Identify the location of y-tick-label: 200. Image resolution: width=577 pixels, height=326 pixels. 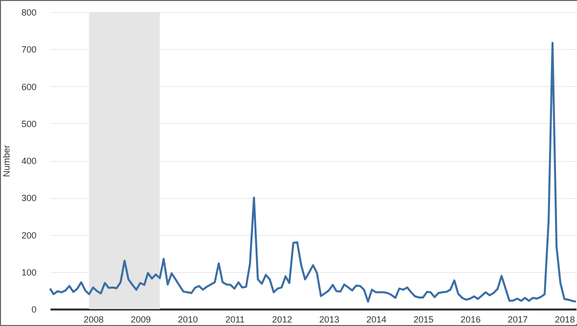
(28, 235).